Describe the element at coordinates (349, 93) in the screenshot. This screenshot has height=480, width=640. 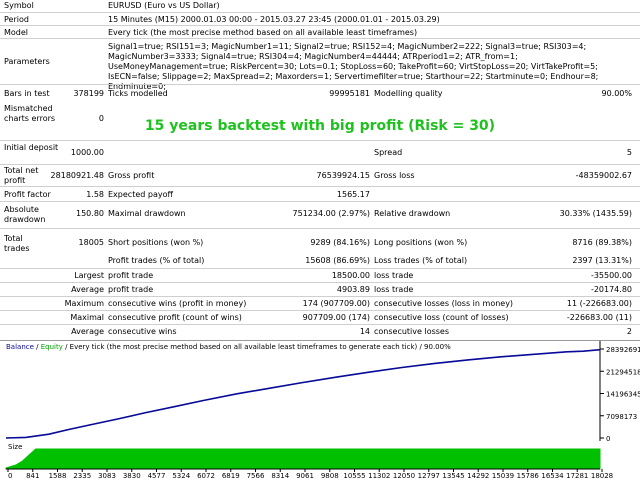
I see `ticks-value: 99995181` at that location.